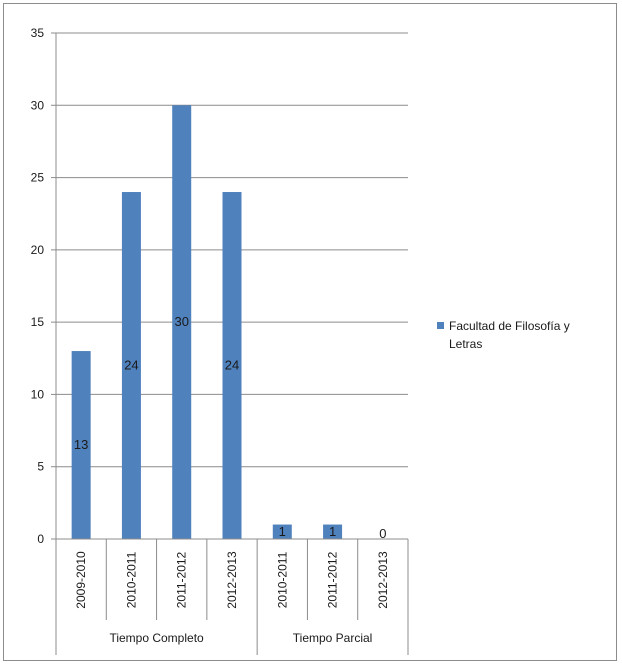 This screenshot has height=666, width=622. I want to click on y-axis-ticks: 0 5 10 15 20 25 30 35, so click(43, 286).